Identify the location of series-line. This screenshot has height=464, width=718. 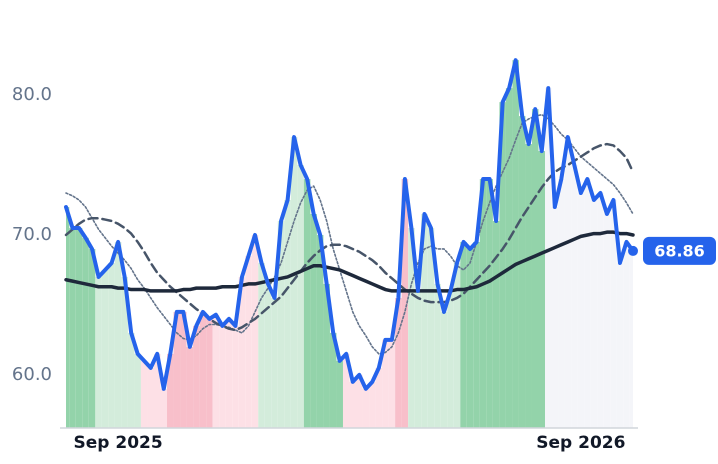
(349, 261).